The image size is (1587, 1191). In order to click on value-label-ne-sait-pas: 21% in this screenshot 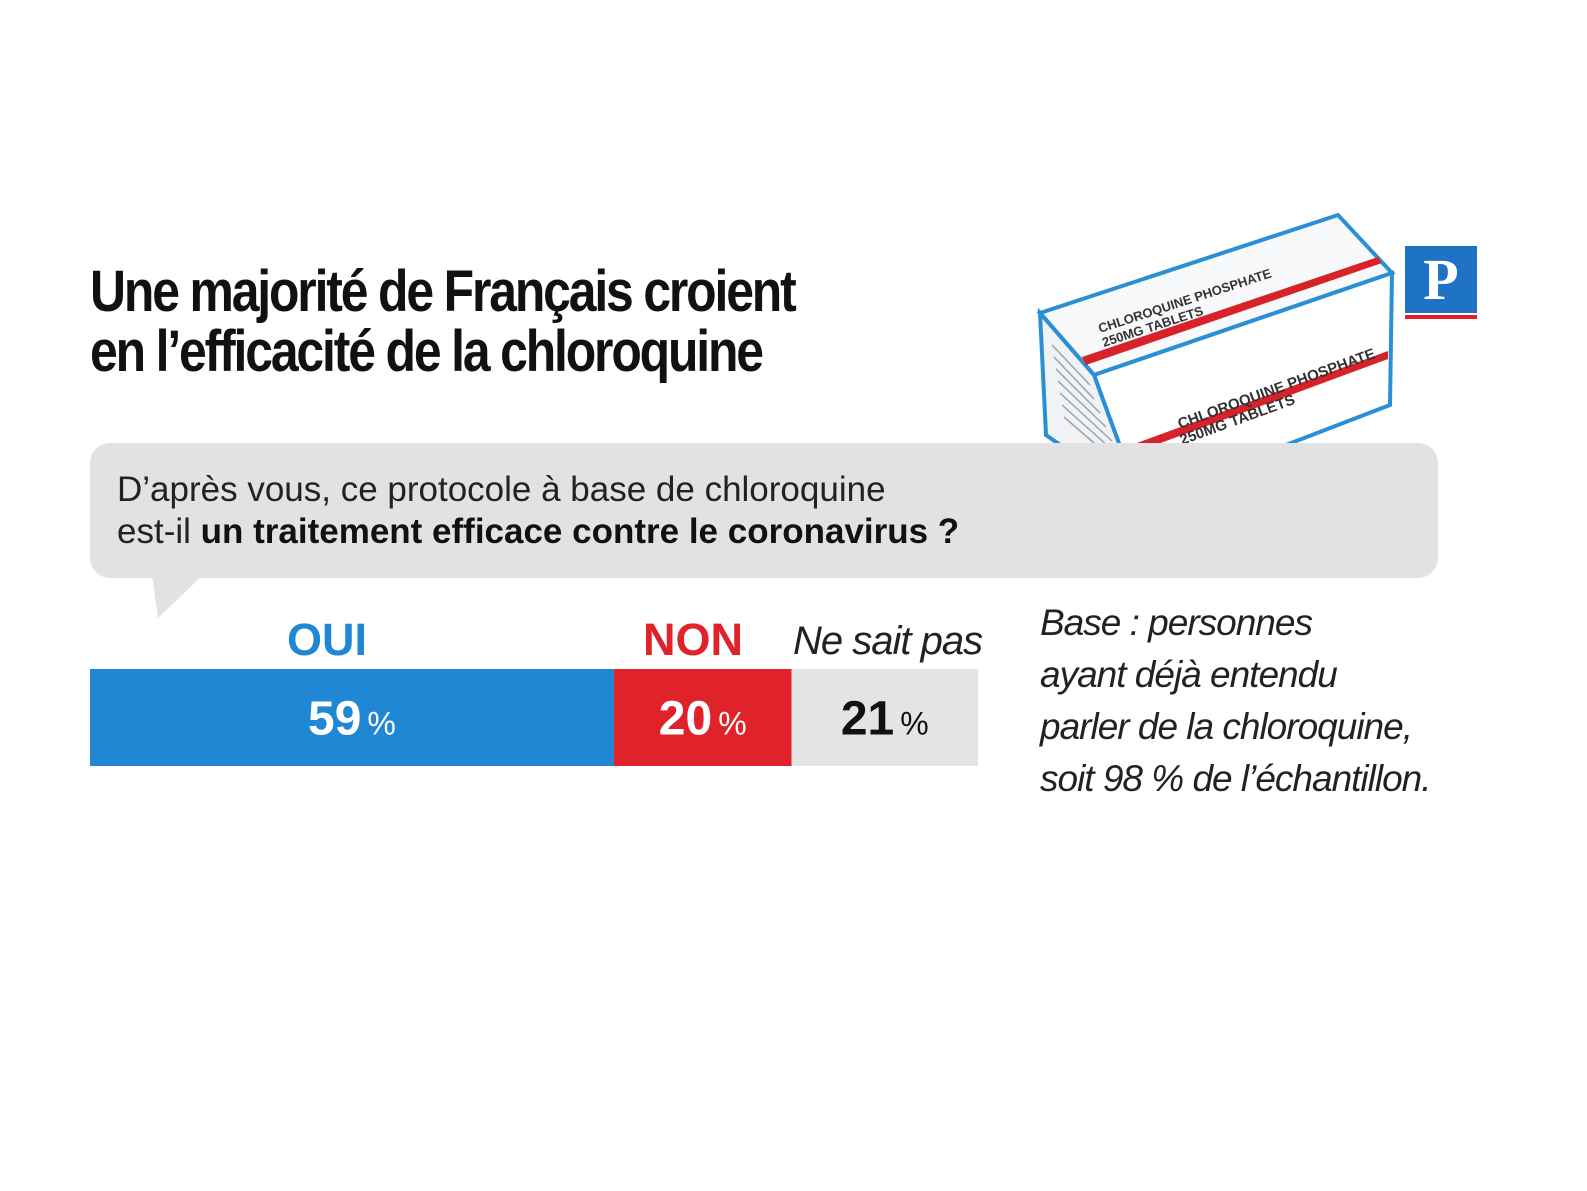, I will do `click(885, 719)`.